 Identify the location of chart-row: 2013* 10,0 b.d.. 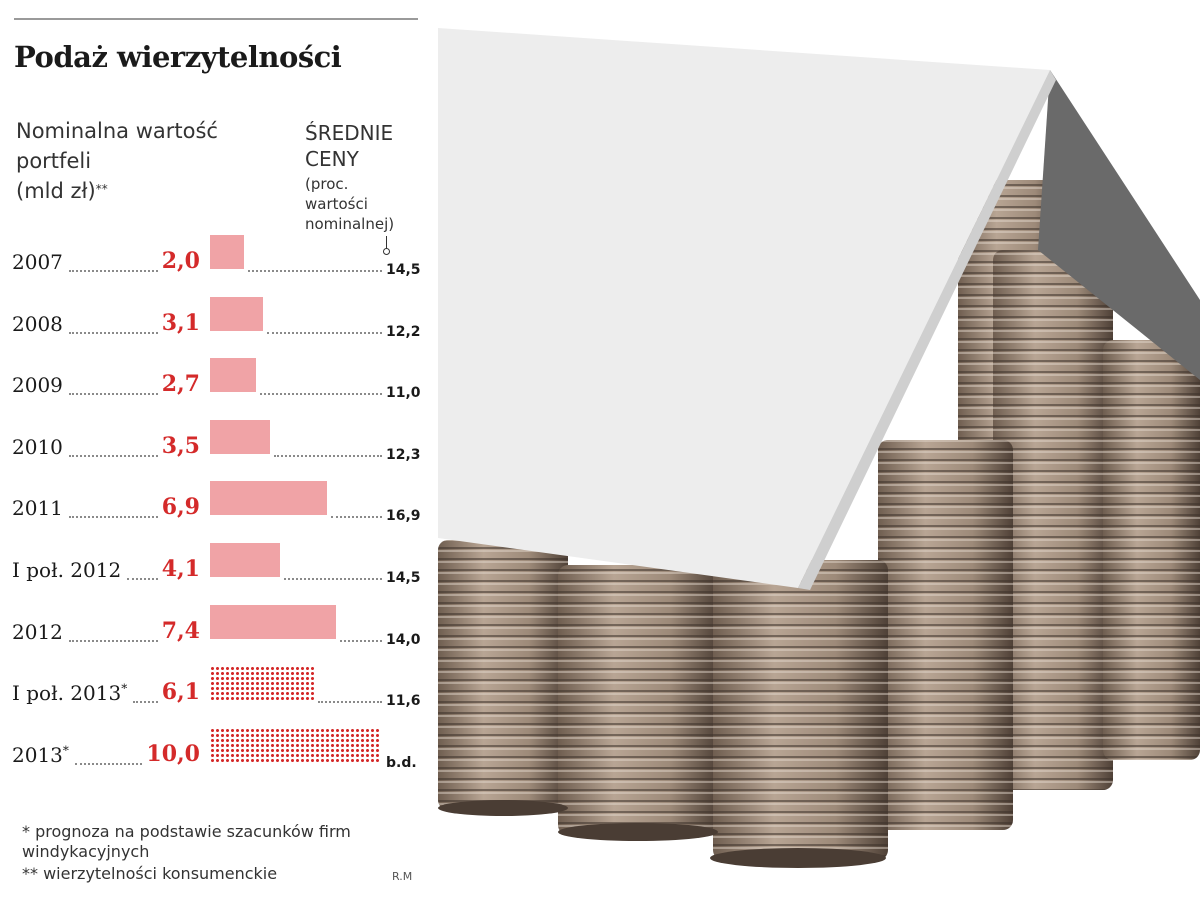
(220, 756).